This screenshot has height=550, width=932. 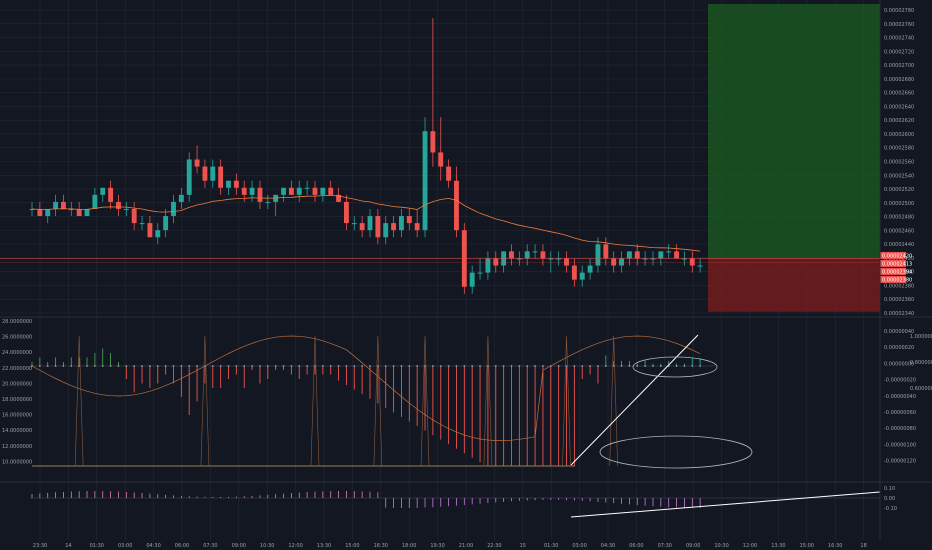 I want to click on price-tick-label: 0.00002500, so click(x=899, y=204).